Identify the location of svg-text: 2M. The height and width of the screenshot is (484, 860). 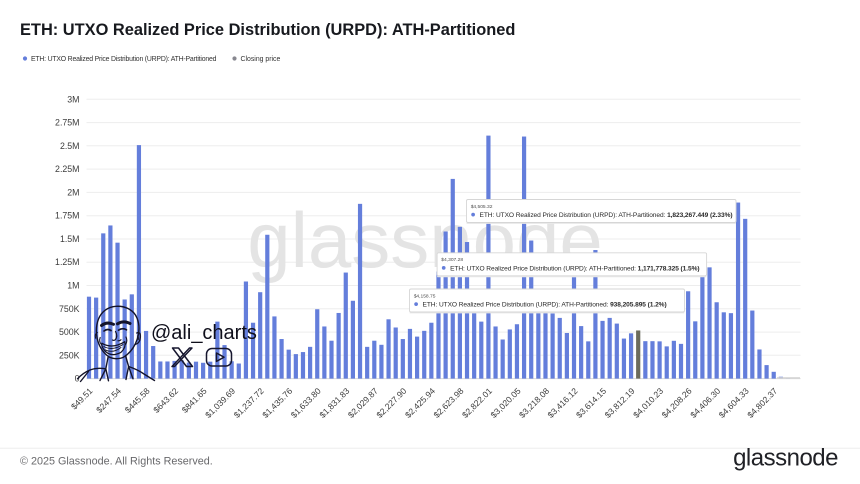
(73, 192).